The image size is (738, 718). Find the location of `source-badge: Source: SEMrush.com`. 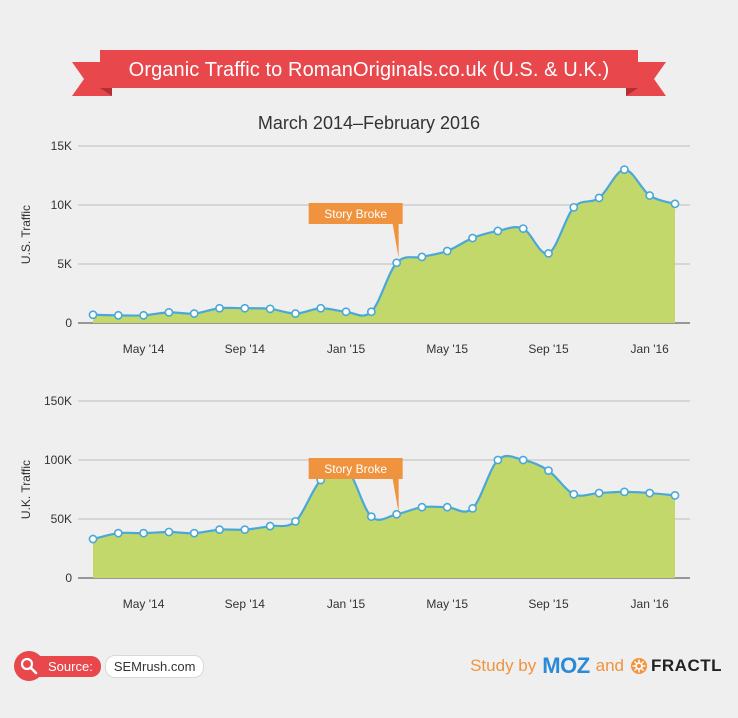

source-badge: Source: SEMrush.com is located at coordinates (109, 666).